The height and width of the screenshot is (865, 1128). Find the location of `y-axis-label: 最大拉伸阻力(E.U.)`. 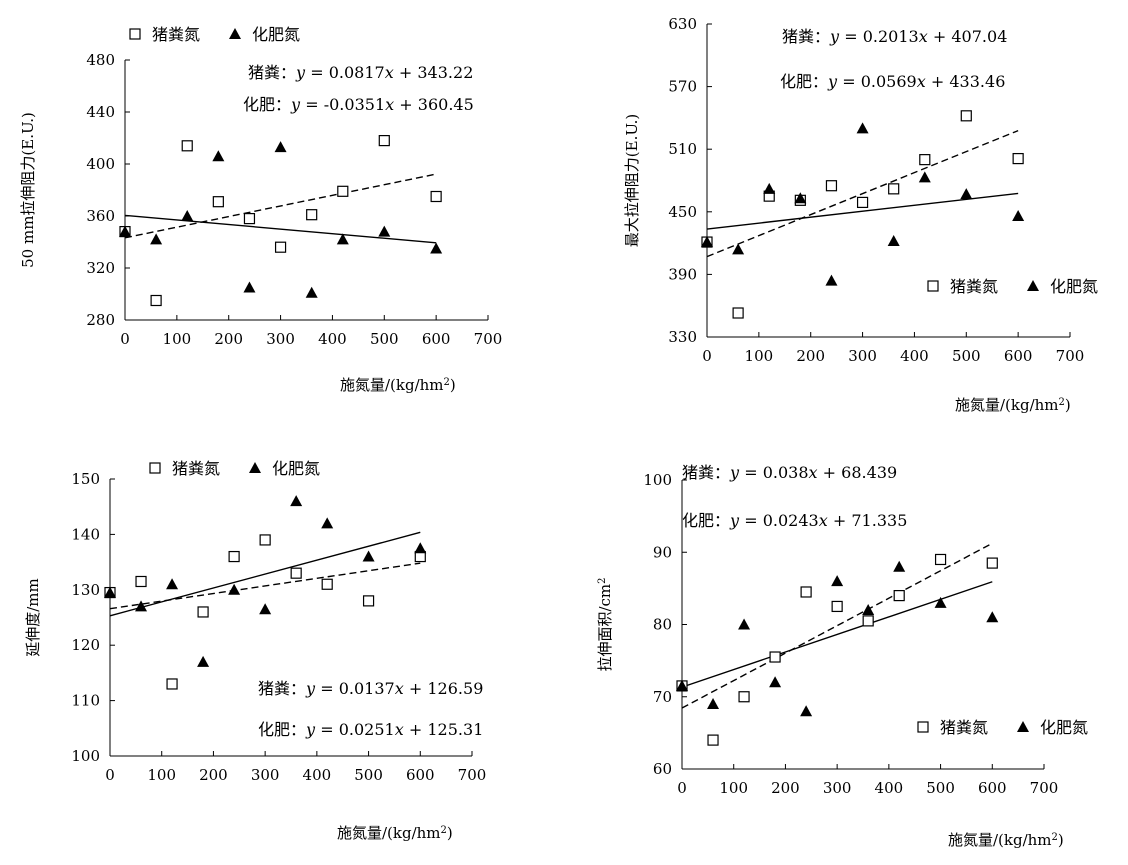

y-axis-label: 最大拉伸阻力(E.U.) is located at coordinates (632, 180).